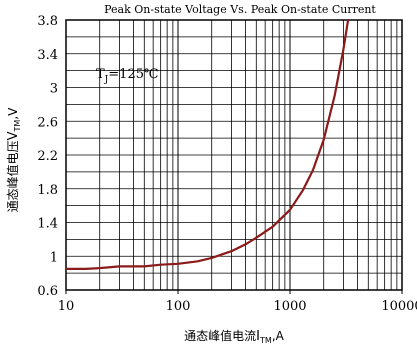  What do you see at coordinates (54, 257) in the screenshot?
I see `y-tick-label: 1` at bounding box center [54, 257].